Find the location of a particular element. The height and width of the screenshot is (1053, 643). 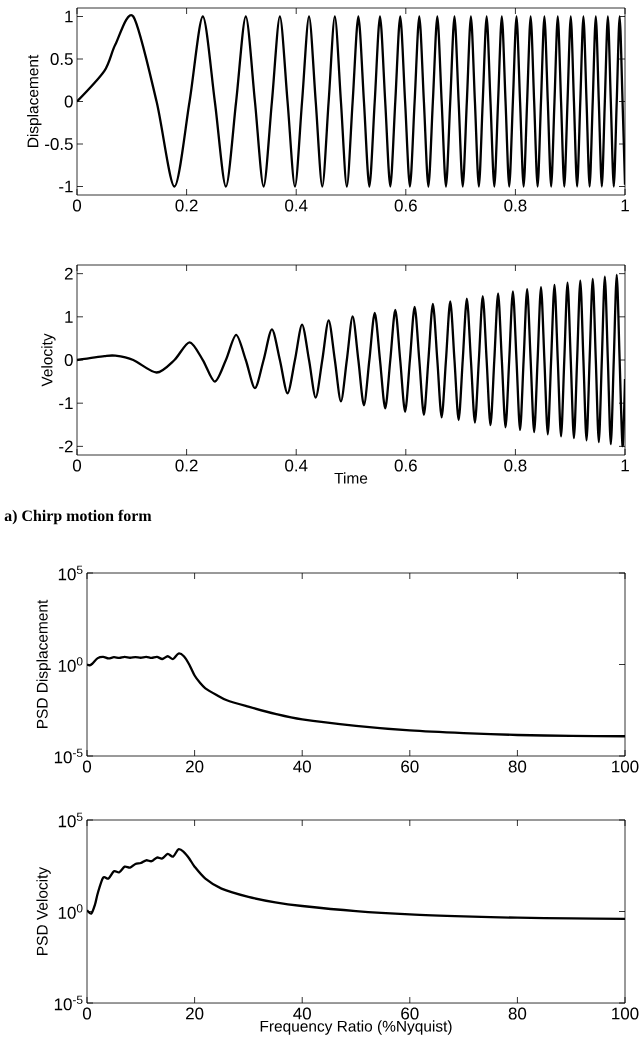

y-tick-label: -0.5 is located at coordinates (59, 144).